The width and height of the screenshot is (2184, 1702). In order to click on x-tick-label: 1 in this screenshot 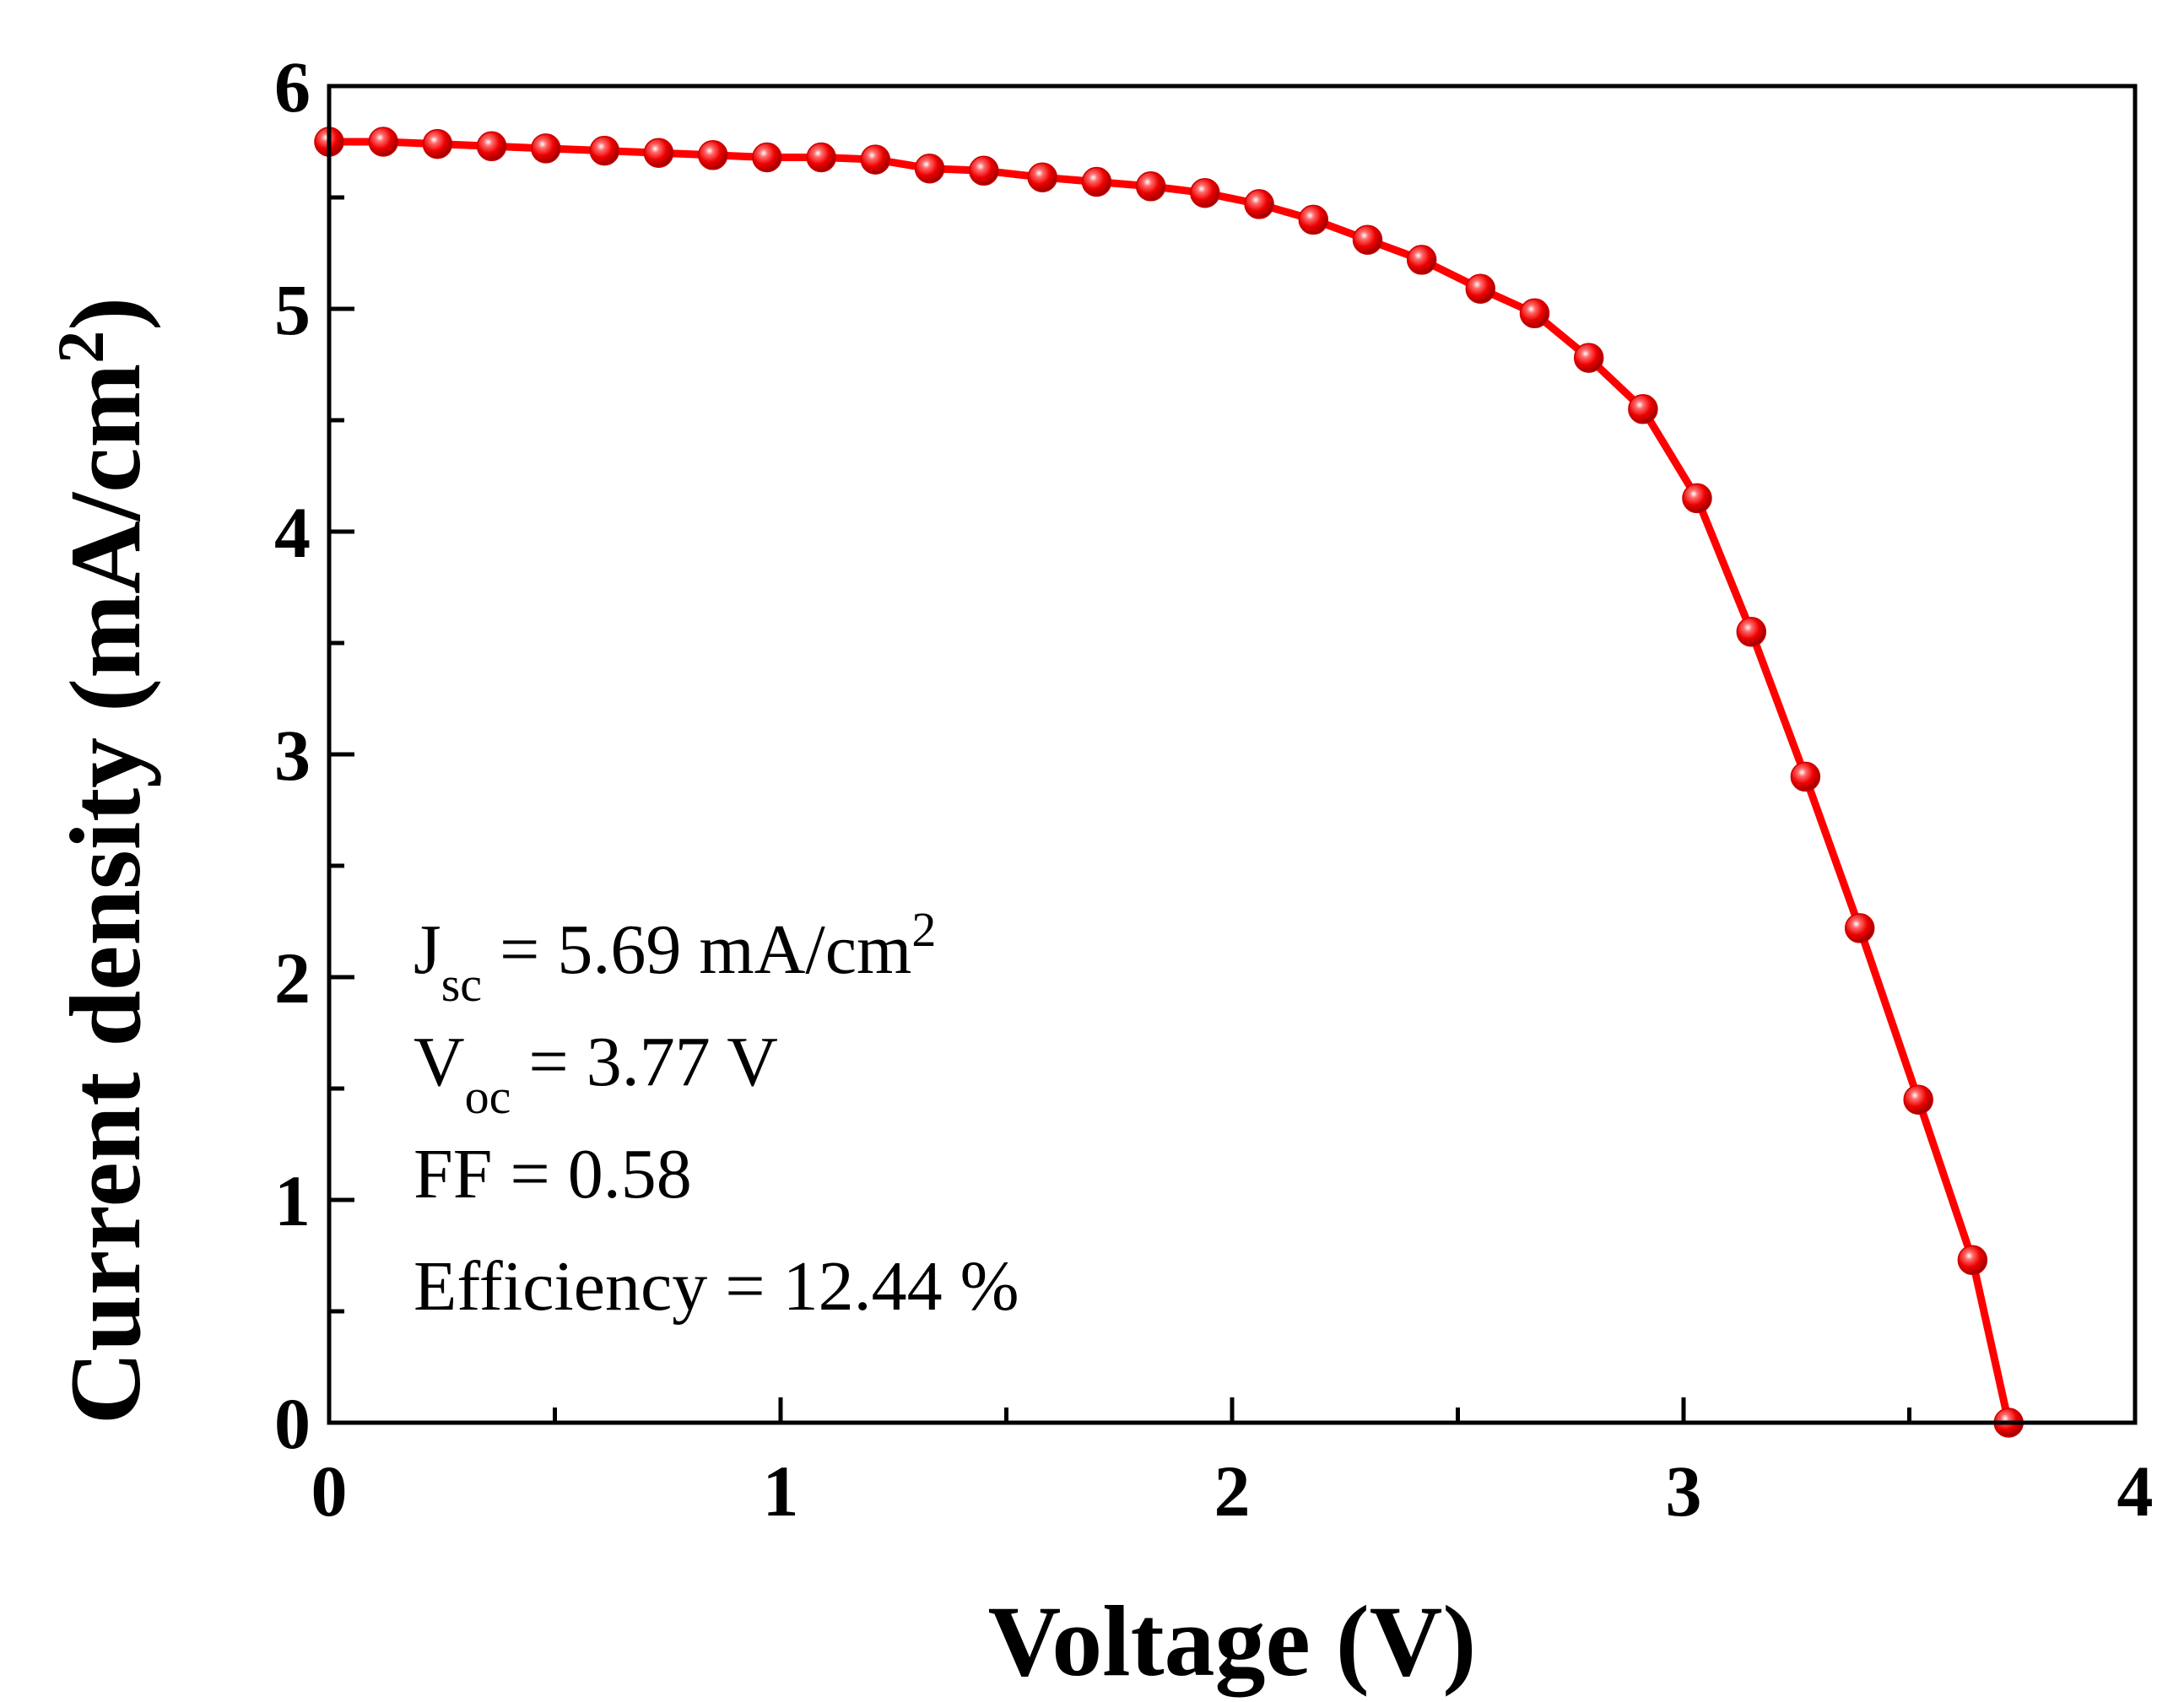, I will do `click(781, 1491)`.